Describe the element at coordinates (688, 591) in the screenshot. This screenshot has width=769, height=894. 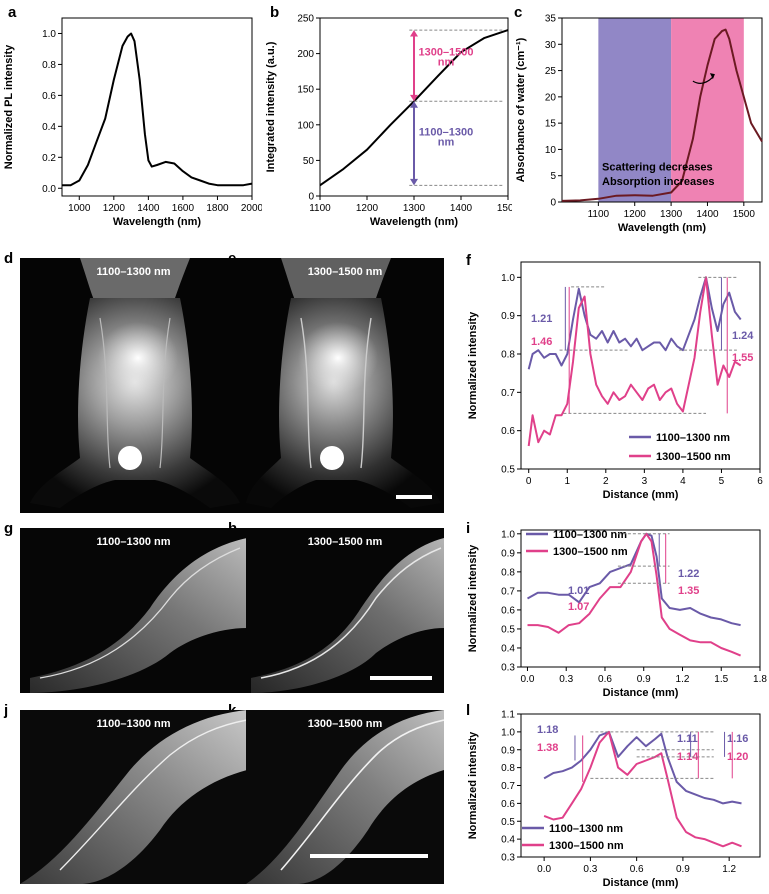
I see `ratio-label: 1.35` at that location.